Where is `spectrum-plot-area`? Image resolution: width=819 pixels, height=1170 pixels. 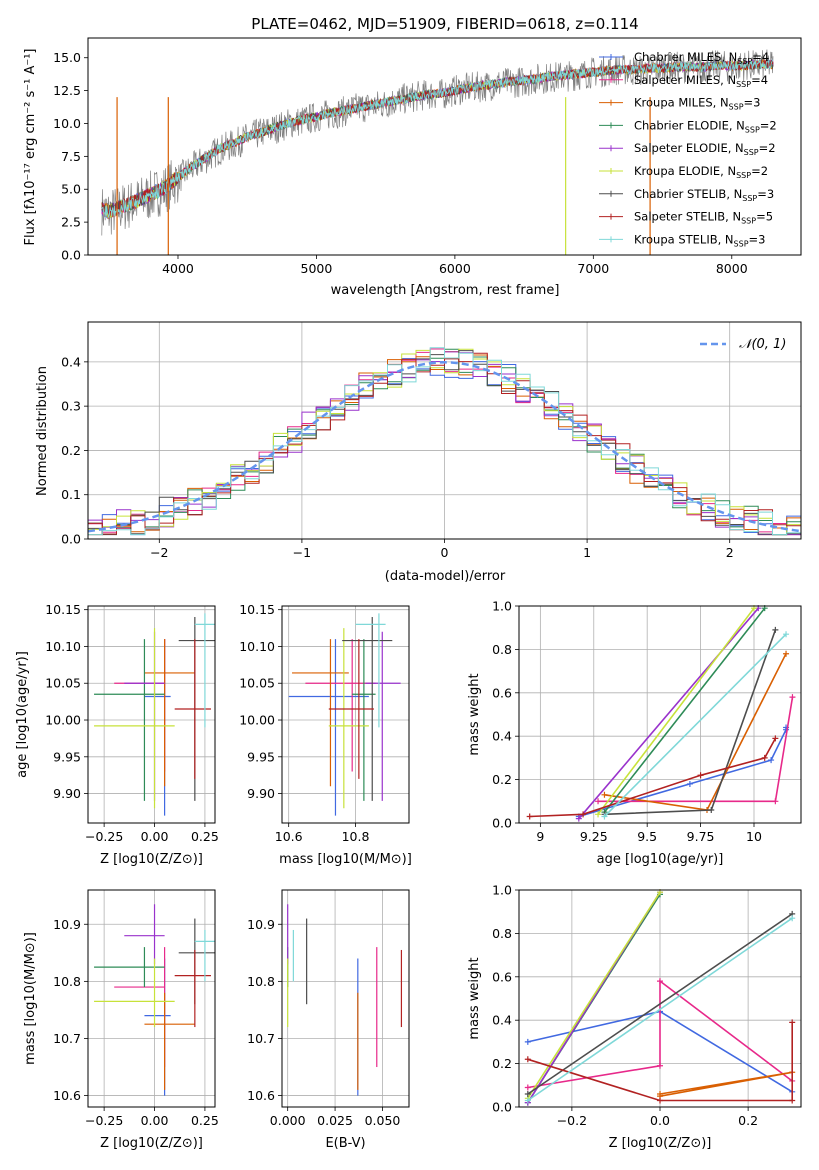
spectrum-plot-area is located at coordinates (437, 152).